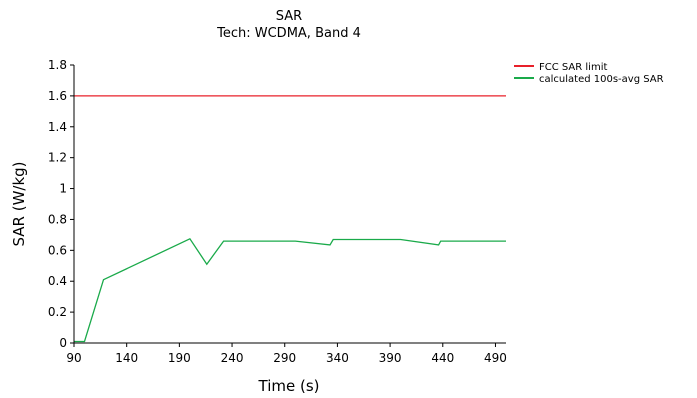 The height and width of the screenshot is (398, 697). Describe the element at coordinates (57, 96) in the screenshot. I see `y-tick-label: 1.6` at that location.